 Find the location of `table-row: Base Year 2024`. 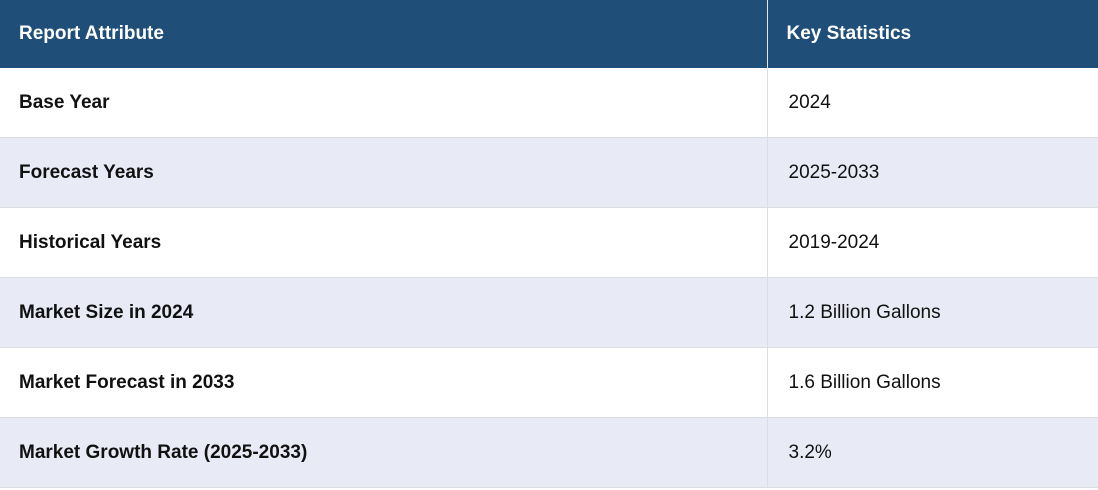

table-row: Base Year 2024 is located at coordinates (549, 103).